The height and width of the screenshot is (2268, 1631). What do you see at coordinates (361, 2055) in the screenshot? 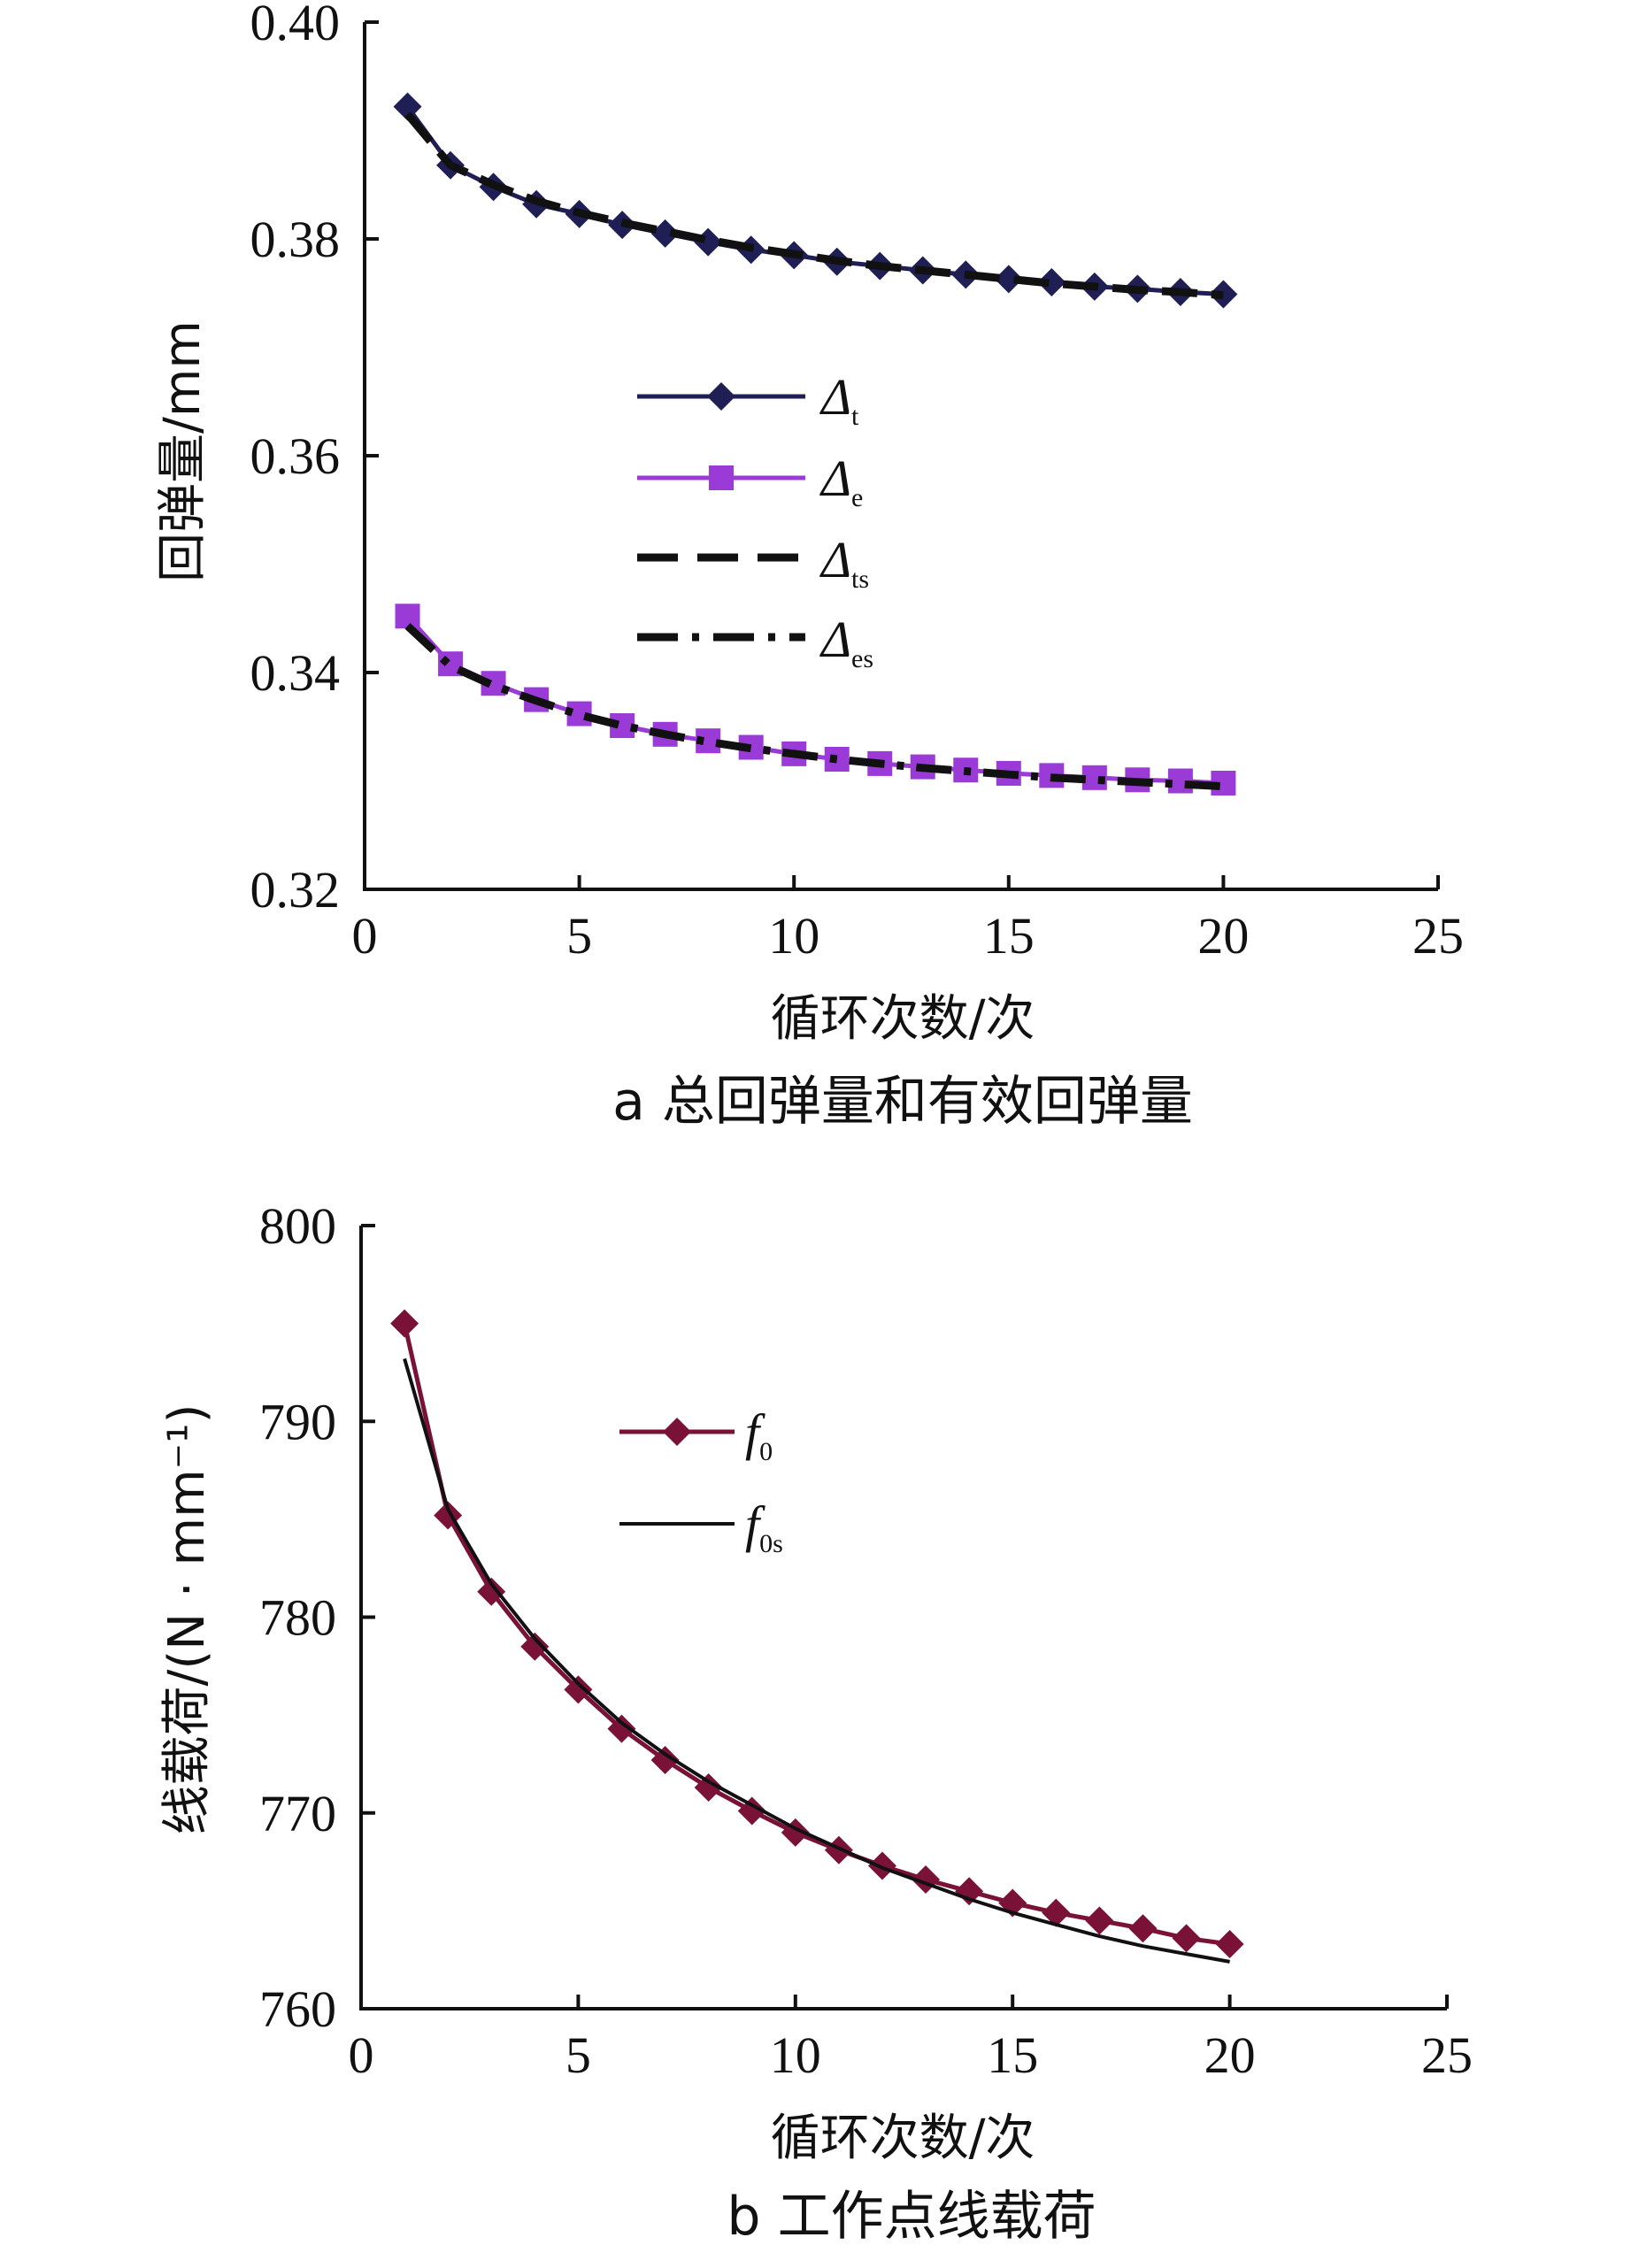
I see `chart-b-xtick-label: 0` at bounding box center [361, 2055].